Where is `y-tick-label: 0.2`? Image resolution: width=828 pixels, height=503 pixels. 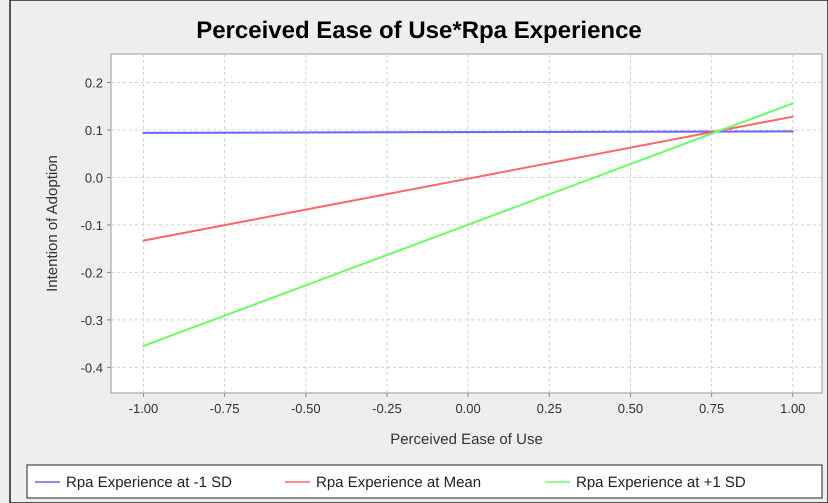
y-tick-label: 0.2 is located at coordinates (93, 82).